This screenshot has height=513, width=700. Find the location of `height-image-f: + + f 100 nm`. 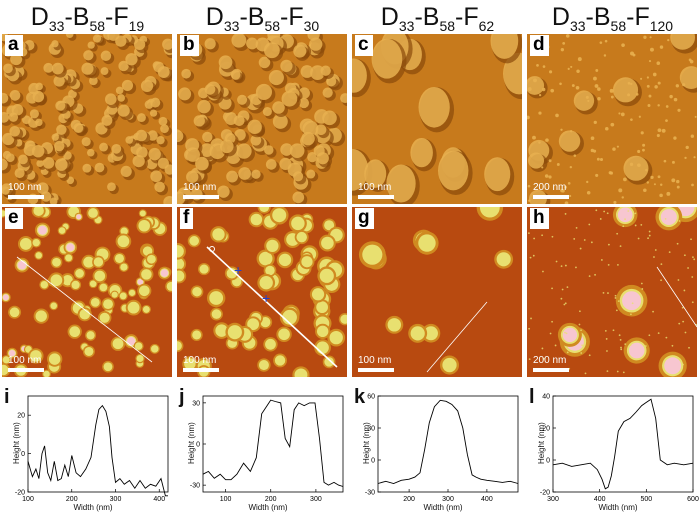

height-image-f: + + f 100 nm is located at coordinates (262, 292).